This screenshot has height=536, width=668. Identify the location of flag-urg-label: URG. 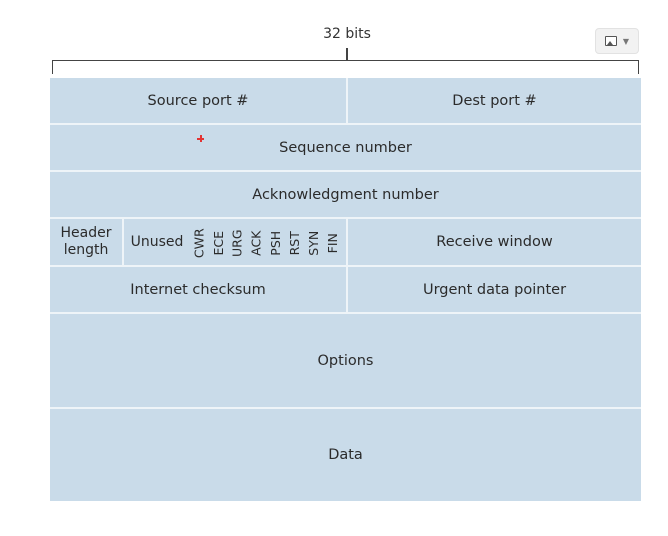
(237, 243).